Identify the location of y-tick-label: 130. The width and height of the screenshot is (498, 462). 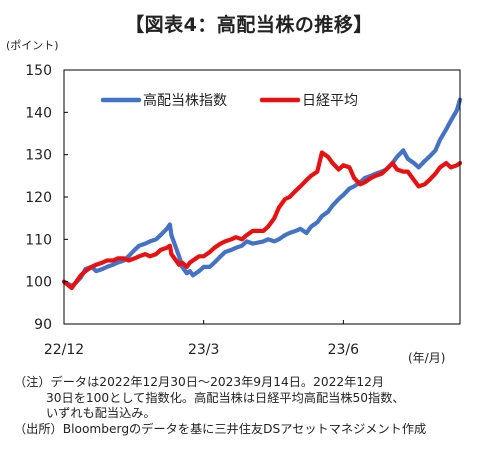
(38, 156).